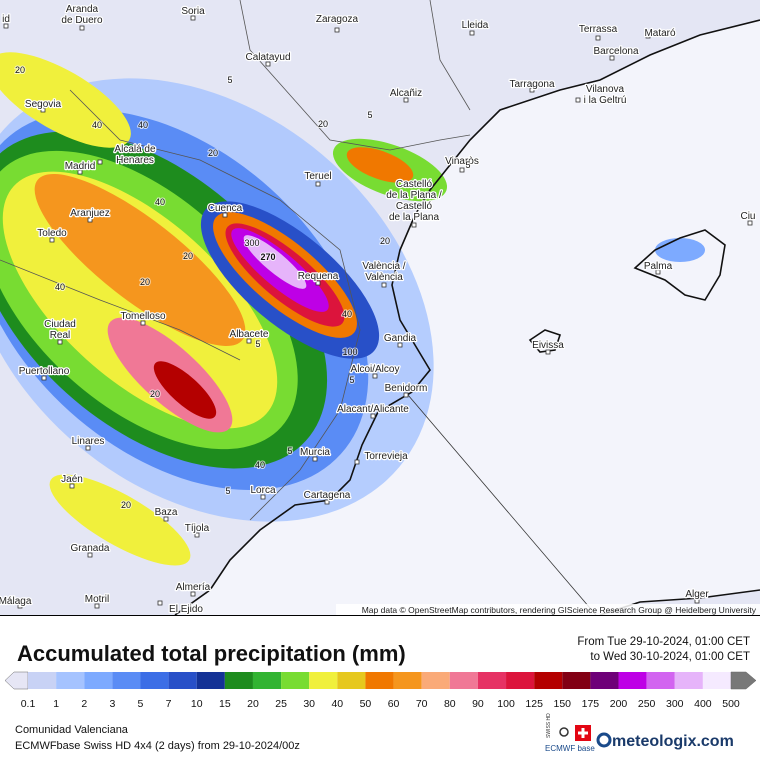 The image size is (760, 765). What do you see at coordinates (506, 704) in the screenshot?
I see `legend-label: 100` at bounding box center [506, 704].